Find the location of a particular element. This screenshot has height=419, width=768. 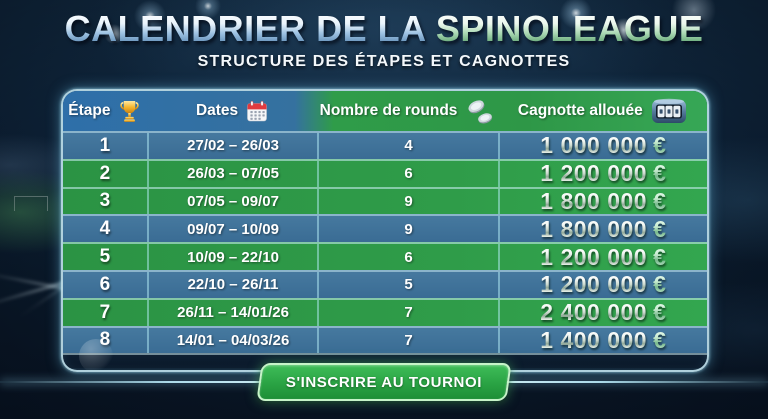

table-row: 5 10/09 – 22/10 6 1 200 000 € is located at coordinates (385, 256).